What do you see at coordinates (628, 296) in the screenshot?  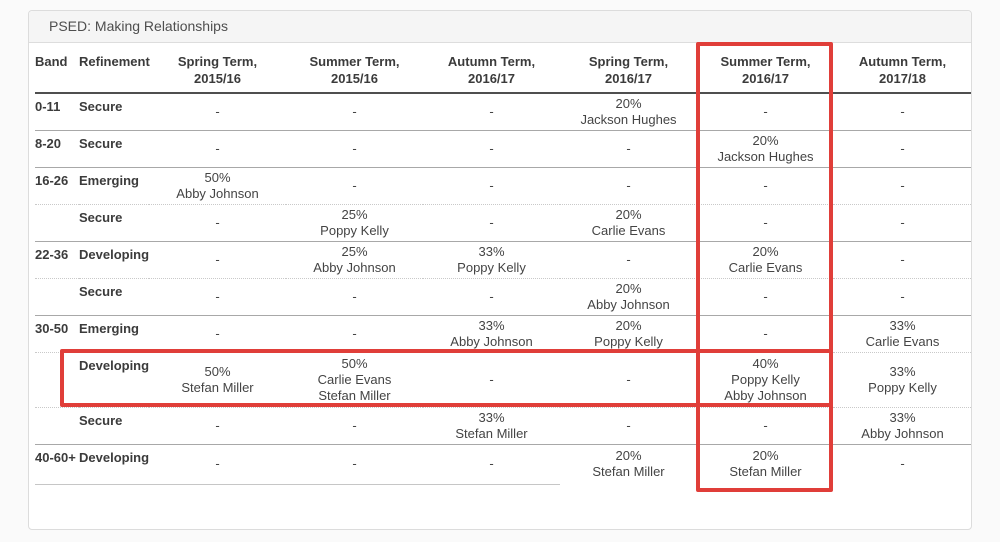 I see `data-cell: 20% Abby Johnson` at bounding box center [628, 296].